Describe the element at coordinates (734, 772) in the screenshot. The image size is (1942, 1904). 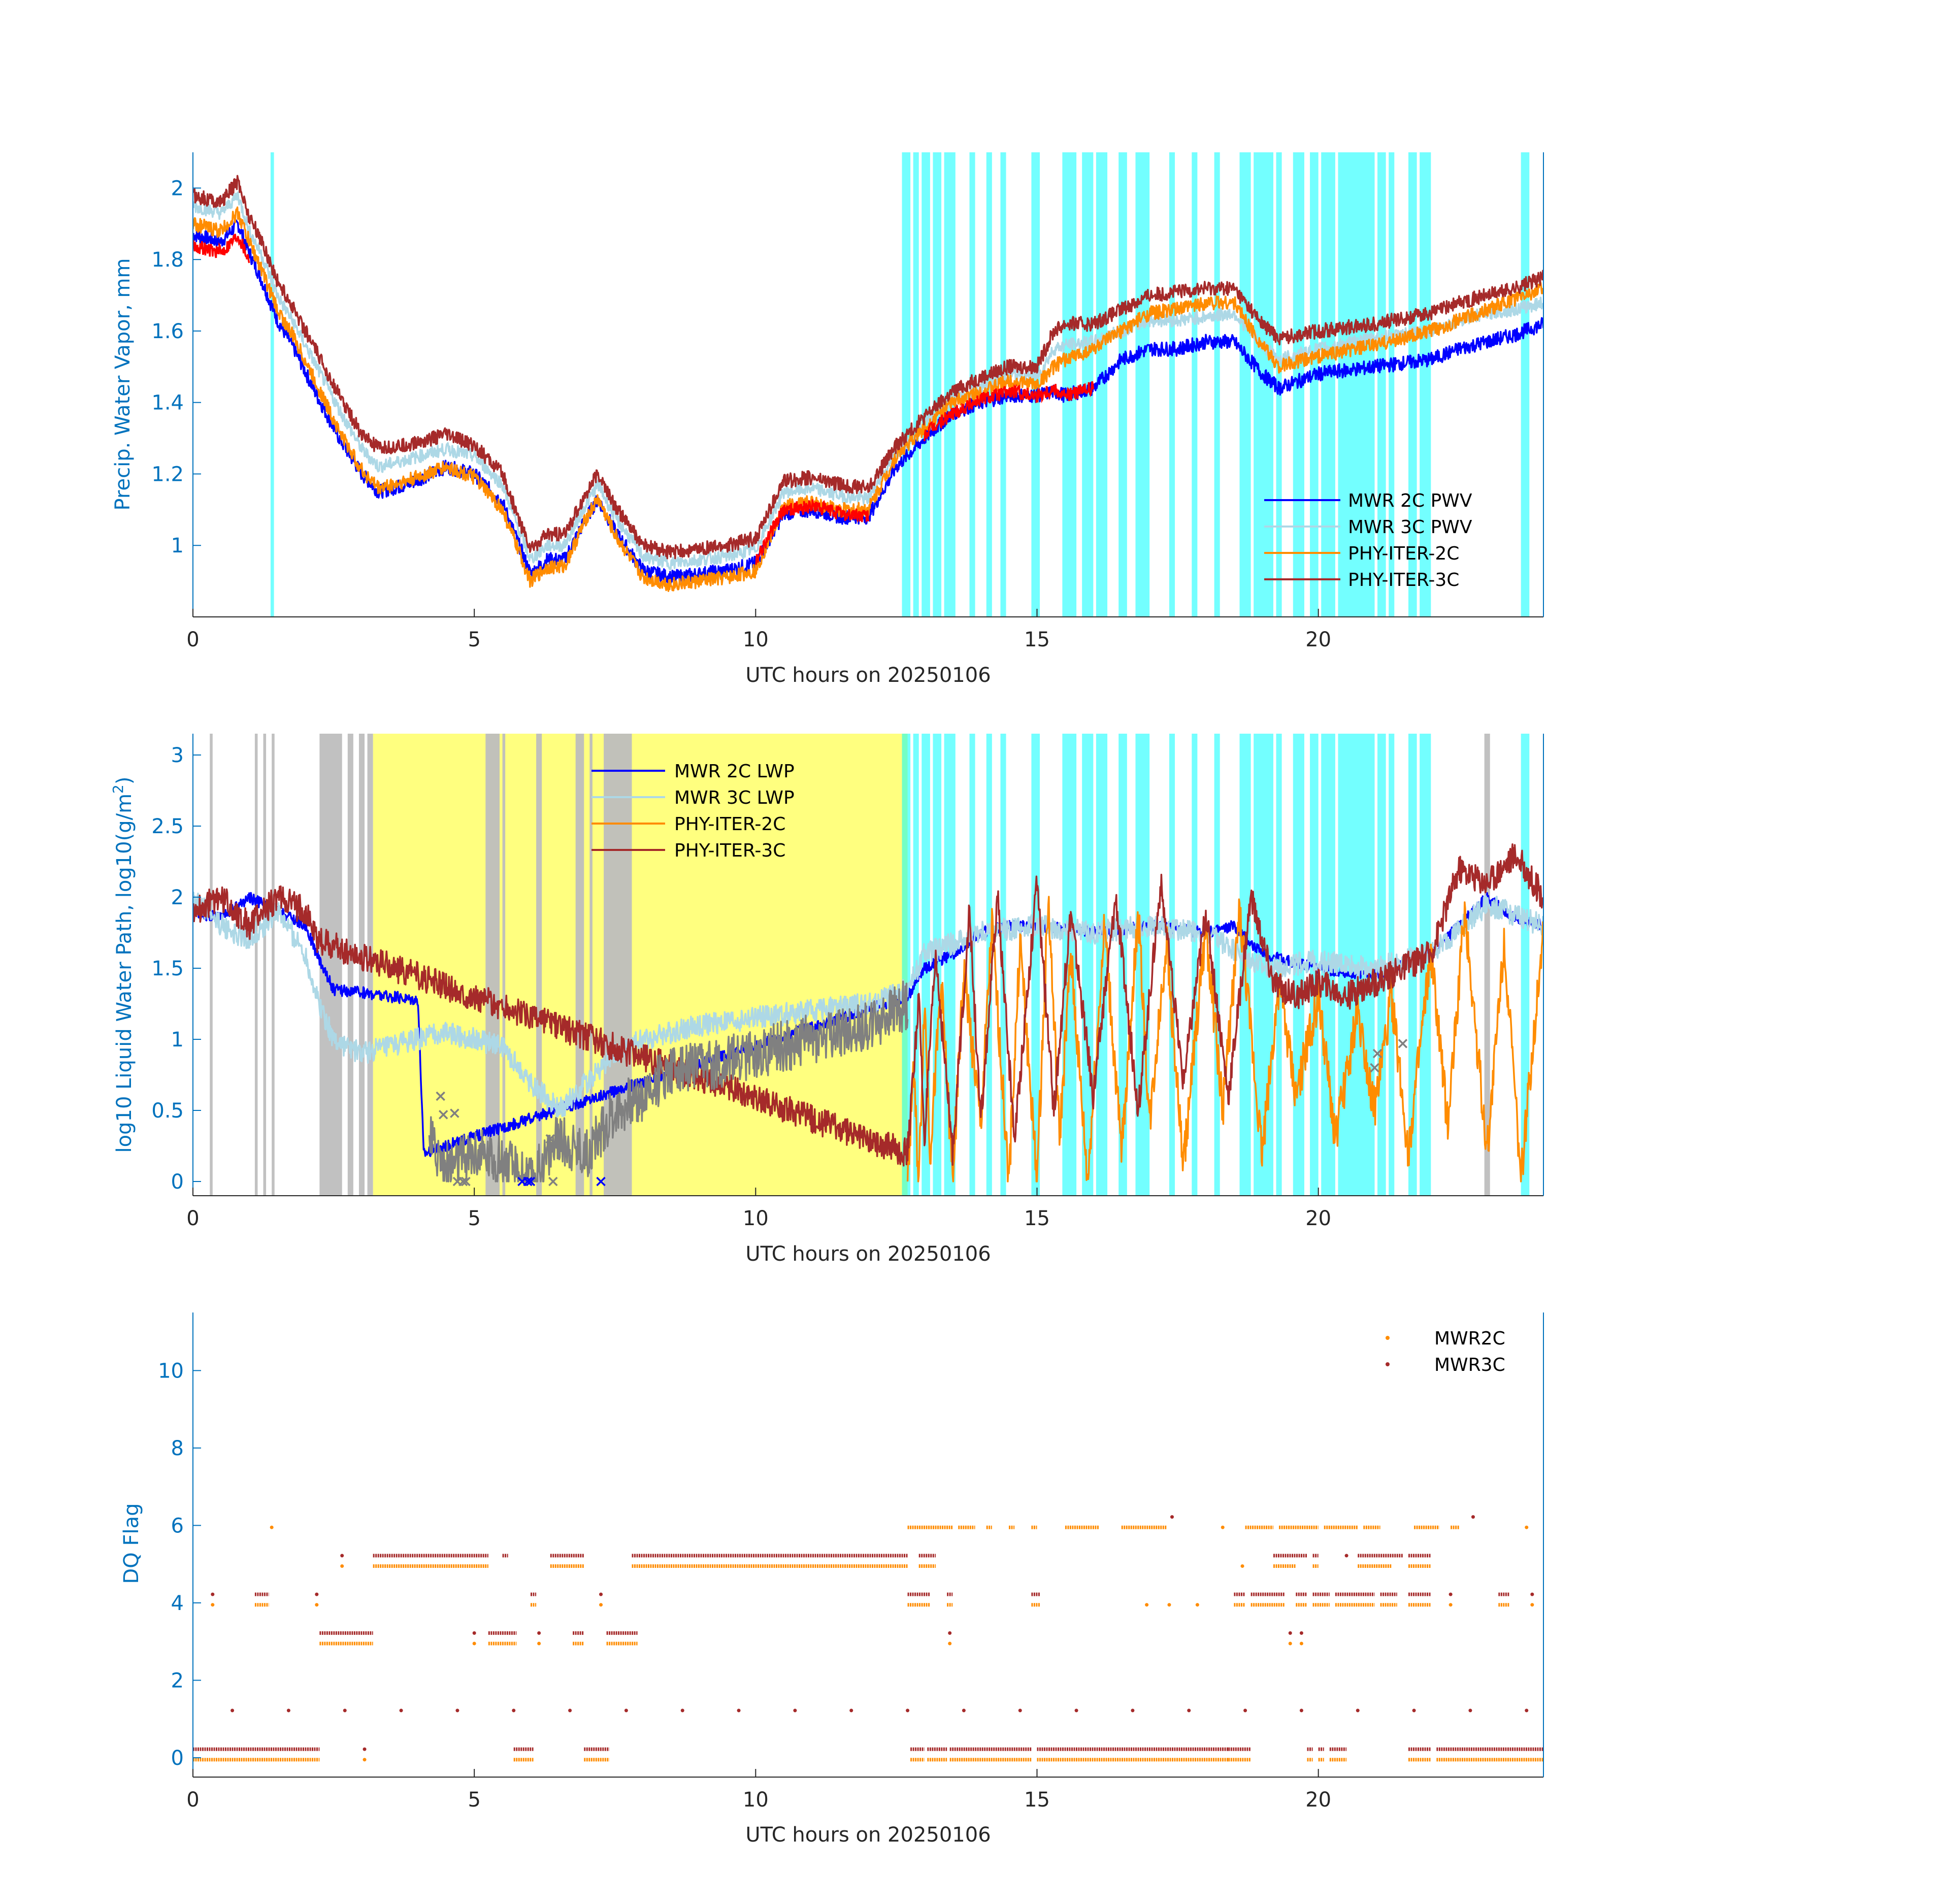
I see `lwp-legend-label-mwr2c: MWR 2C LWP` at that location.